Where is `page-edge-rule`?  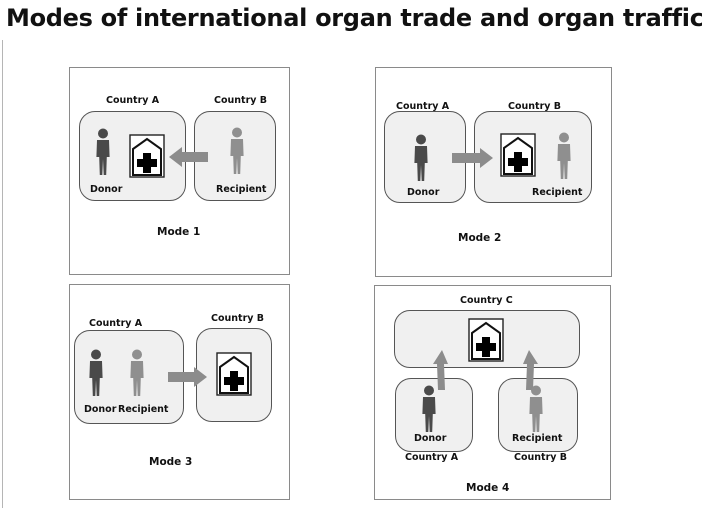 page-edge-rule is located at coordinates (2, 274).